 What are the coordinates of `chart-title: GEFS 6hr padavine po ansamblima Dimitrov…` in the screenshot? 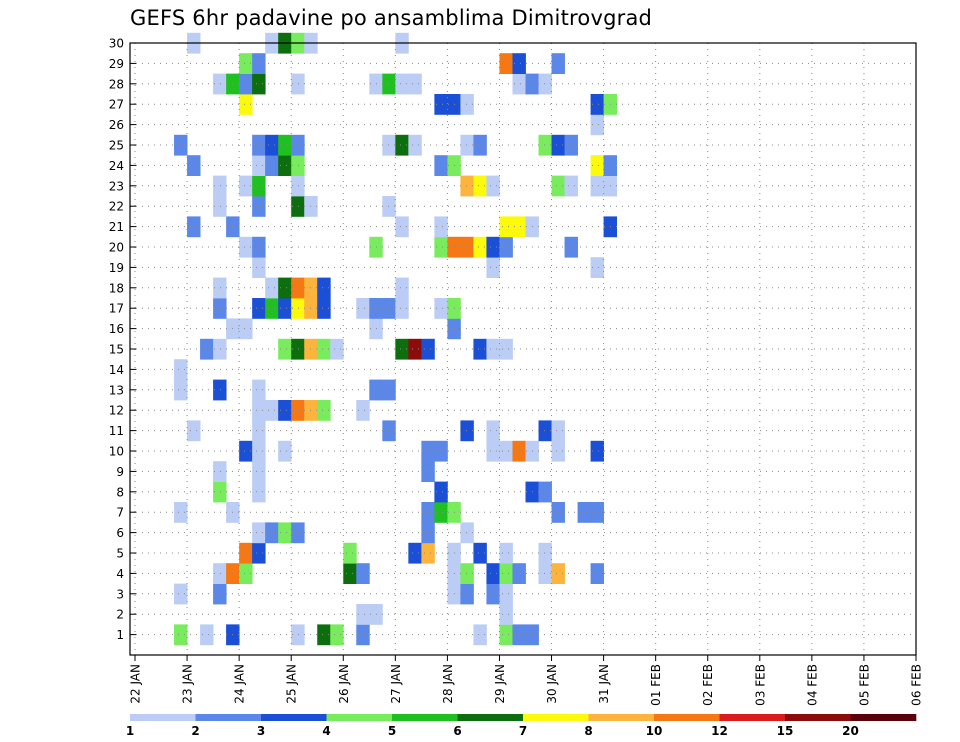 It's located at (391, 18).